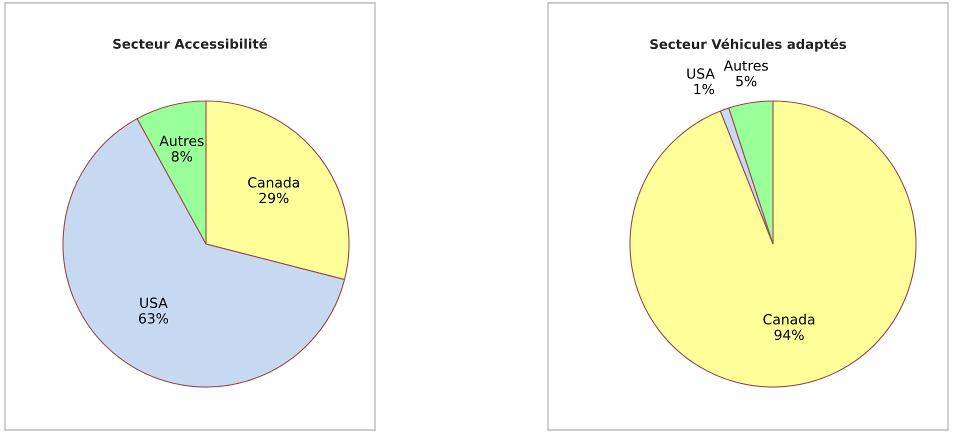  I want to click on chart-title: Secteur Accessibilité, so click(190, 43).